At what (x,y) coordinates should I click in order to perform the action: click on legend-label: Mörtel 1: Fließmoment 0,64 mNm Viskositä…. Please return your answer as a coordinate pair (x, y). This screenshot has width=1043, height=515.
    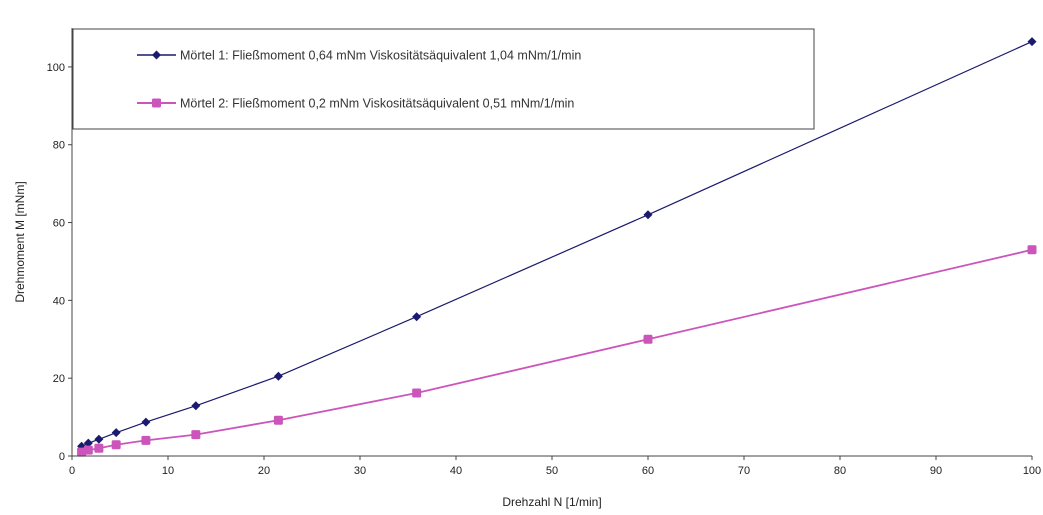
    Looking at the image, I should click on (380, 56).